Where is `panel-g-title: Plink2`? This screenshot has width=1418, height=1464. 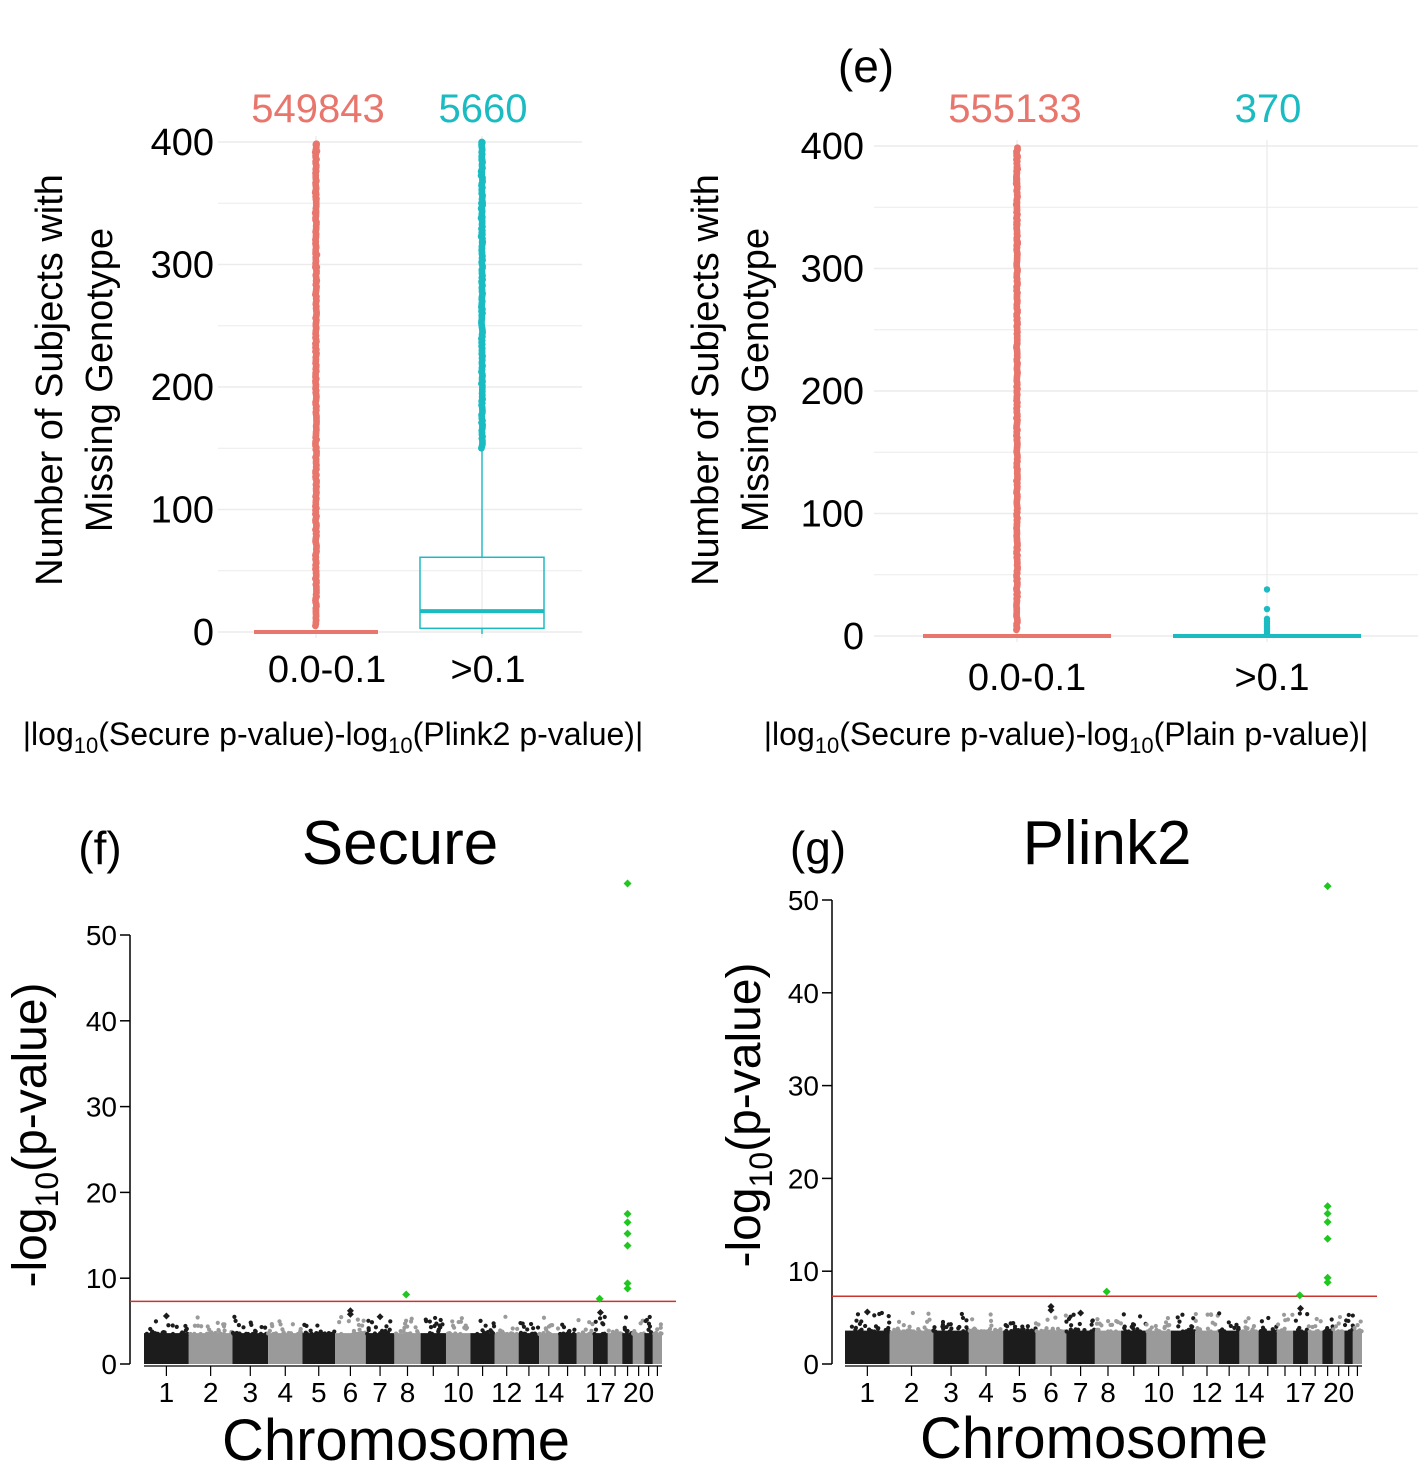 panel-g-title: Plink2 is located at coordinates (1107, 843).